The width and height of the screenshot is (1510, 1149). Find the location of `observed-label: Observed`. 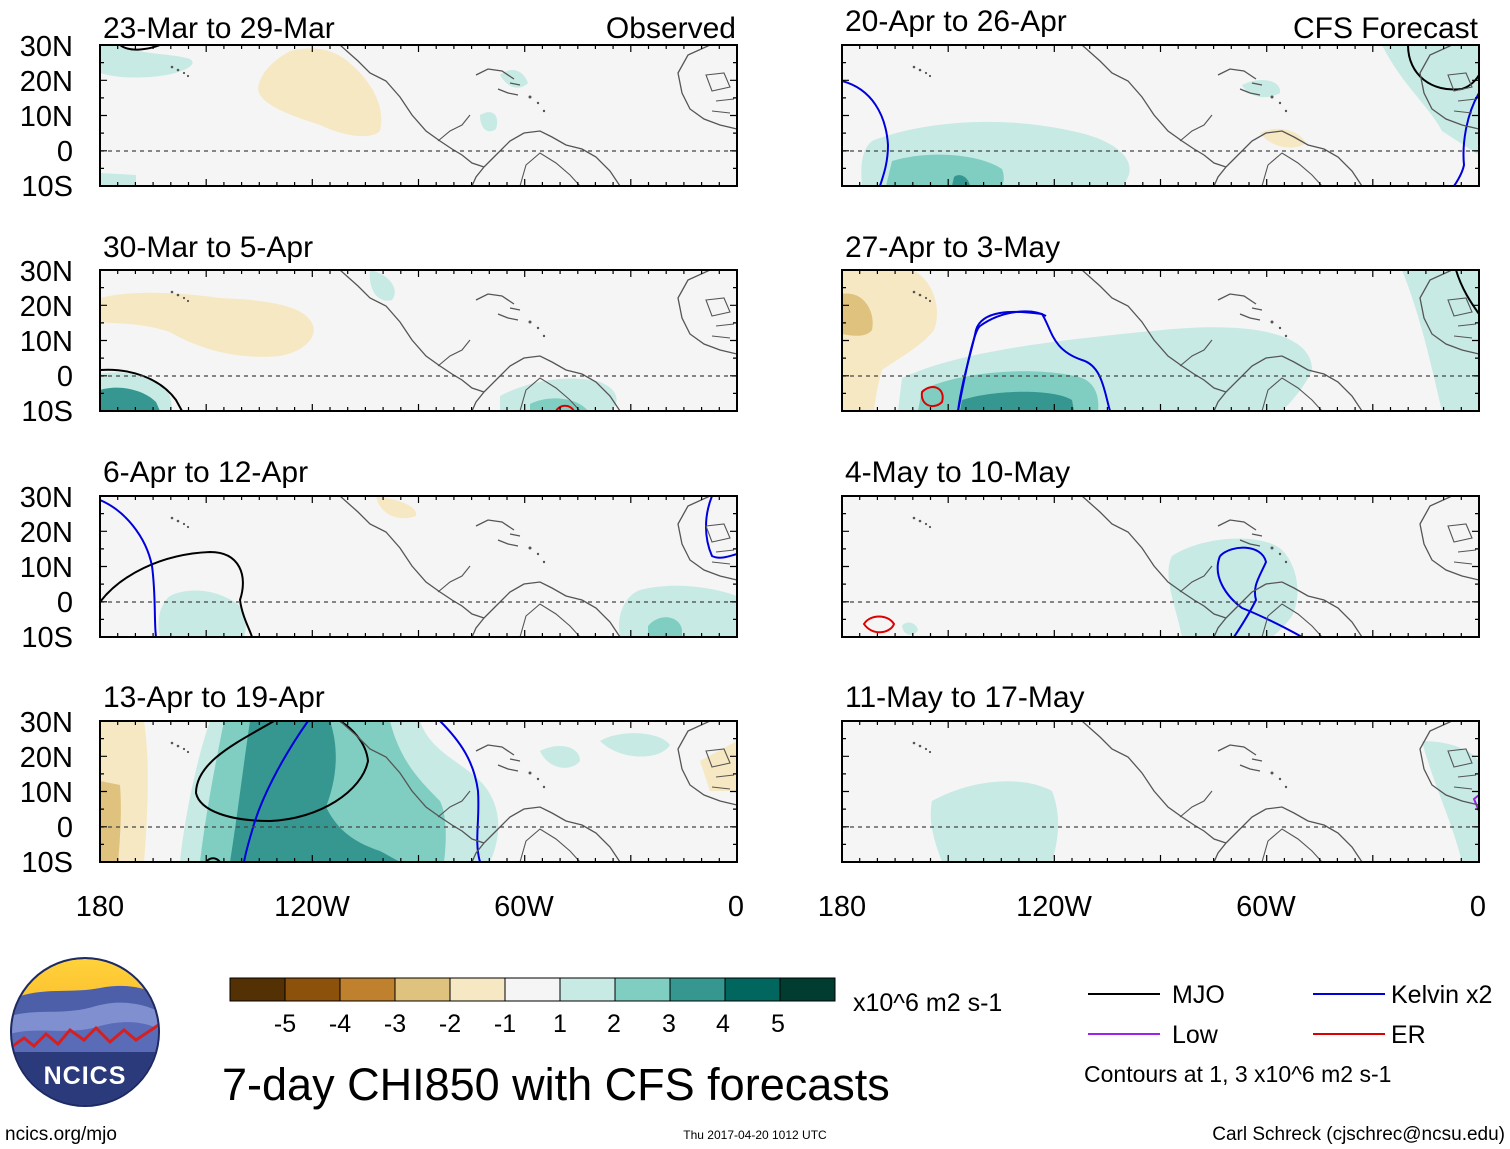

observed-label: Observed is located at coordinates (671, 28).